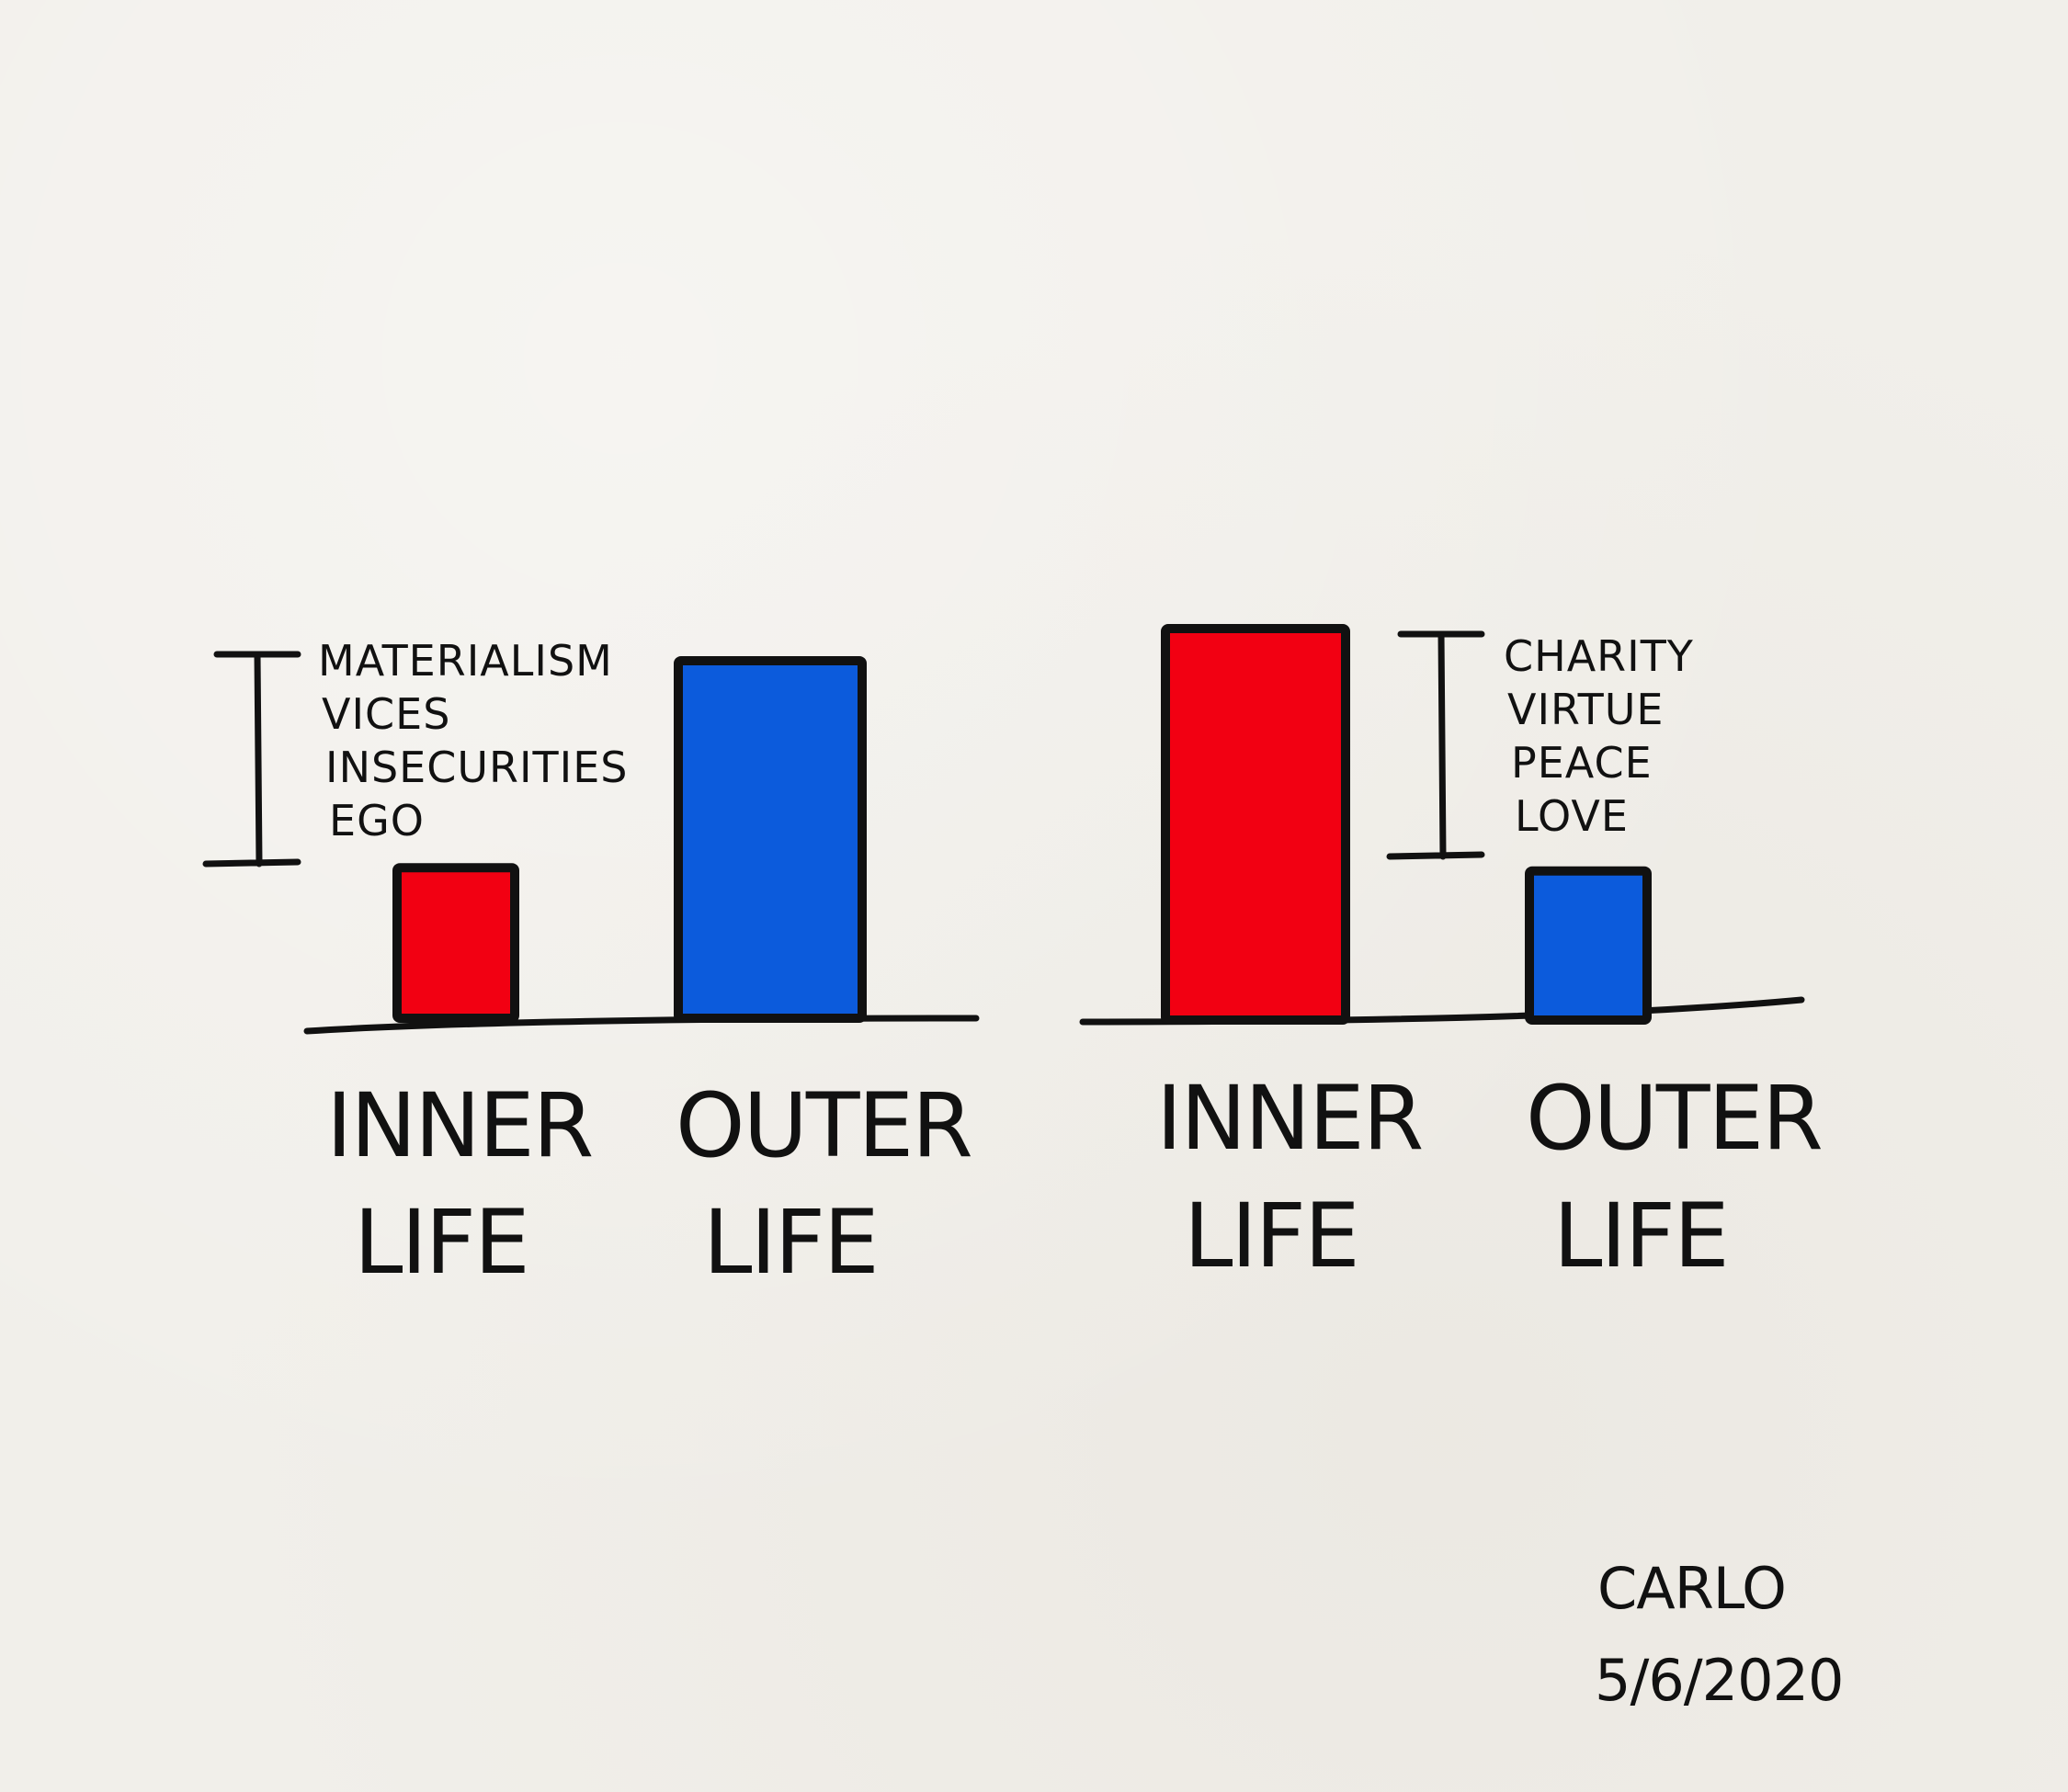 This screenshot has width=2068, height=1792. I want to click on chart-1-note-insecurities: INSECURITIES, so click(477, 767).